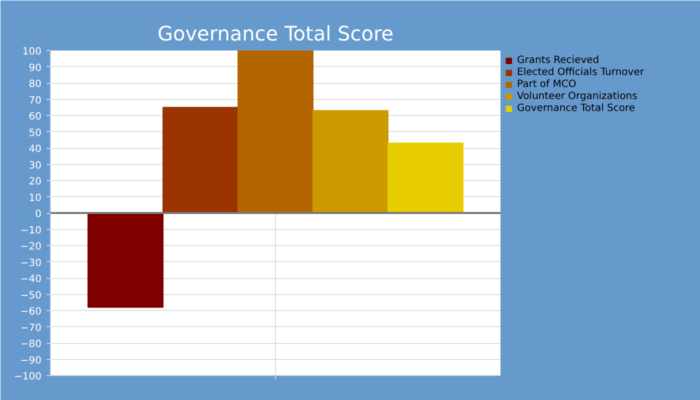 The height and width of the screenshot is (400, 700). Describe the element at coordinates (35, 117) in the screenshot. I see `y-tick-label: 60` at that location.